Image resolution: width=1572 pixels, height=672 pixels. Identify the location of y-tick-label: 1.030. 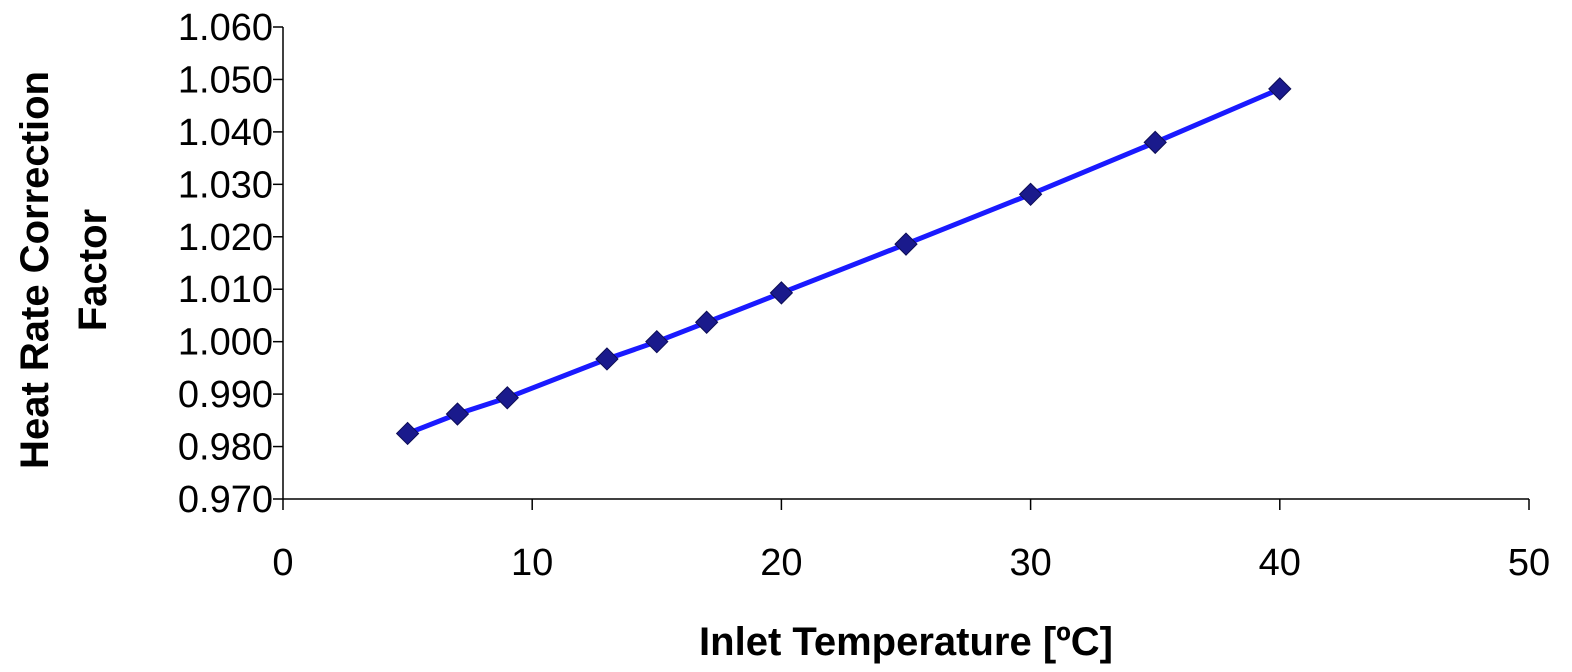
(225, 185).